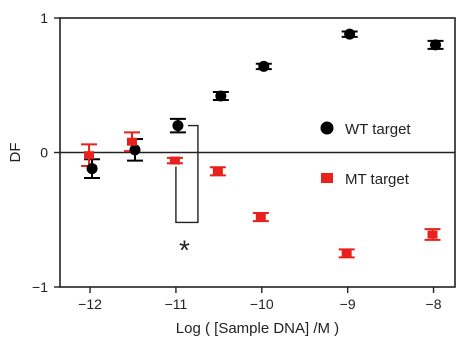 This screenshot has height=340, width=459. I want to click on x-tick-label: −8, so click(434, 304).